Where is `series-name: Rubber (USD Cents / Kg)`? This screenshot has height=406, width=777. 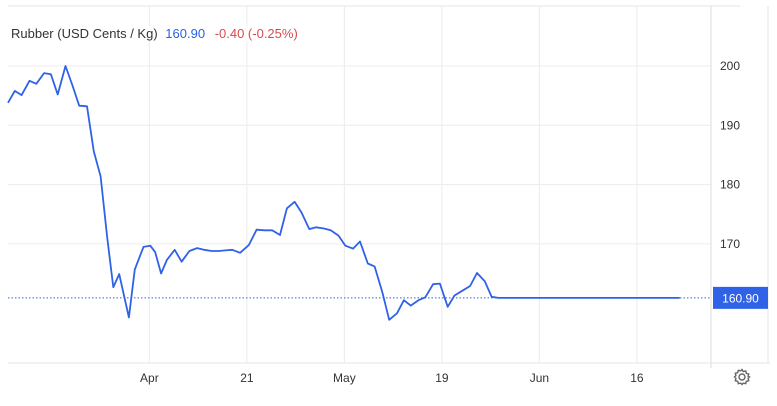
series-name: Rubber (USD Cents / Kg) is located at coordinates (84, 33).